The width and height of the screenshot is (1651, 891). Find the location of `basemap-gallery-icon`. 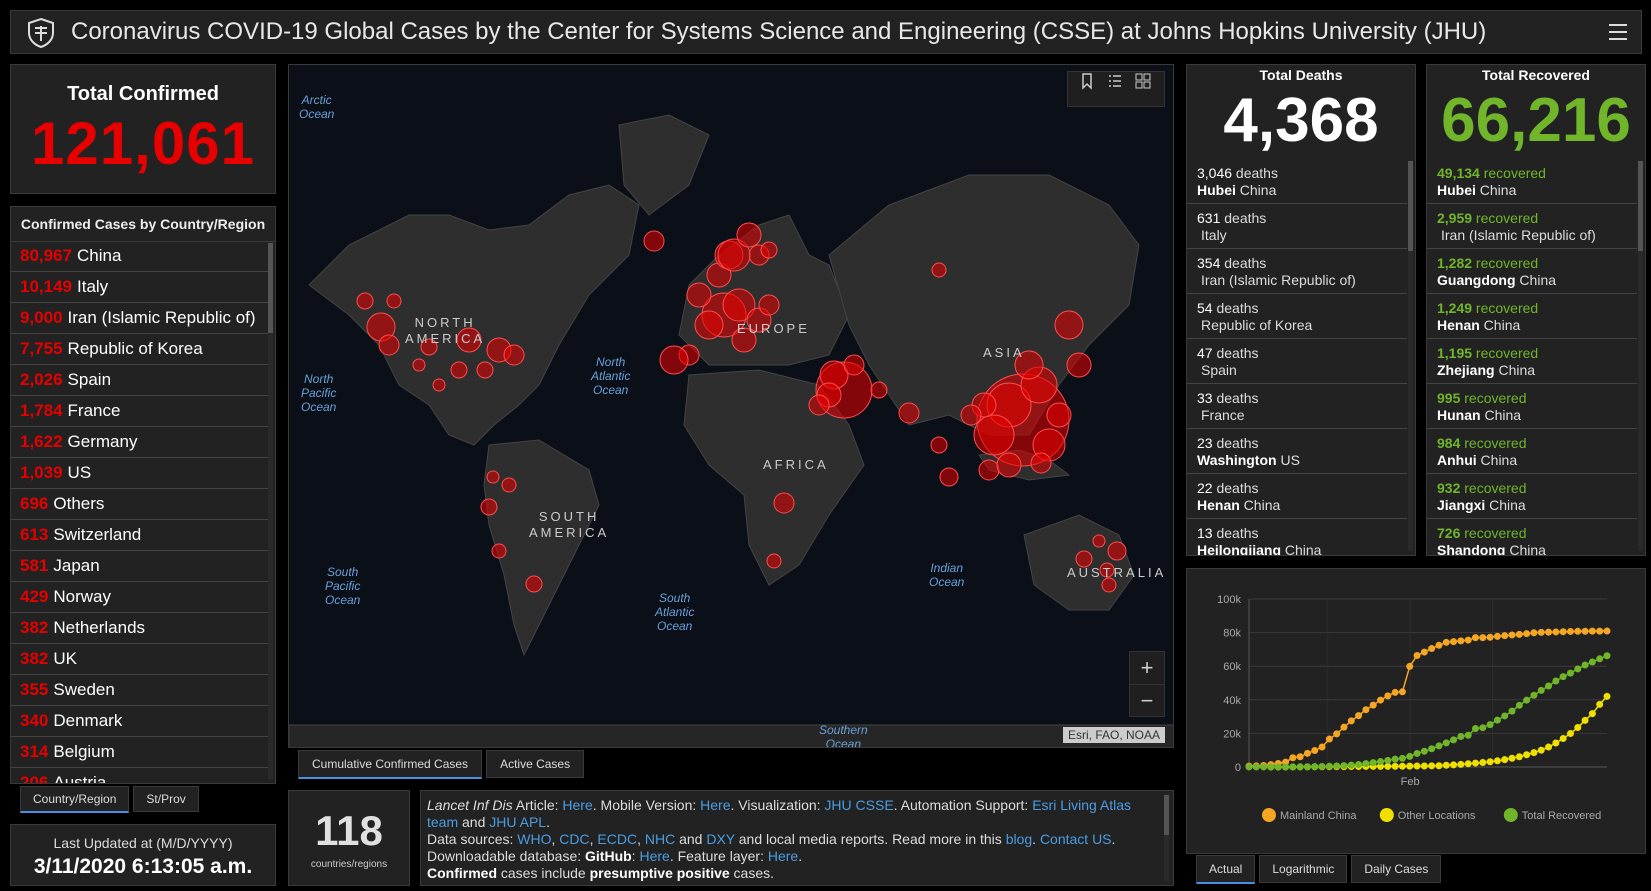

basemap-gallery-icon is located at coordinates (1143, 81).